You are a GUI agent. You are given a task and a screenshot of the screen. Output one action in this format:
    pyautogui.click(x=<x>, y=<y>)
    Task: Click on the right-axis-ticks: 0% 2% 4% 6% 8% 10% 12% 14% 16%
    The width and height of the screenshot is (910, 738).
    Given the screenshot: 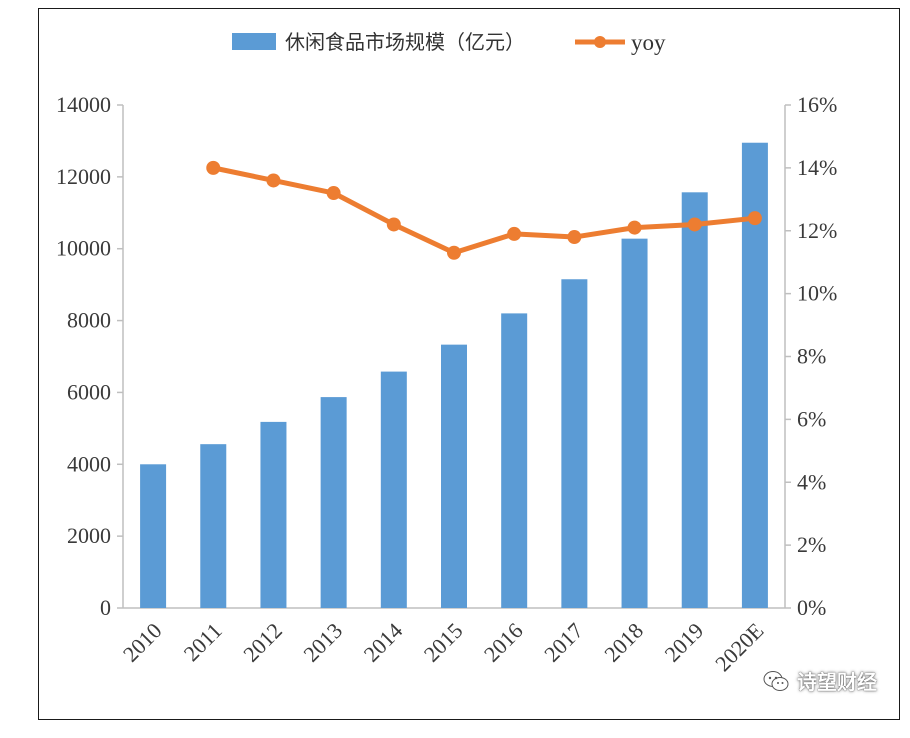 What is the action you would take?
    pyautogui.click(x=811, y=356)
    